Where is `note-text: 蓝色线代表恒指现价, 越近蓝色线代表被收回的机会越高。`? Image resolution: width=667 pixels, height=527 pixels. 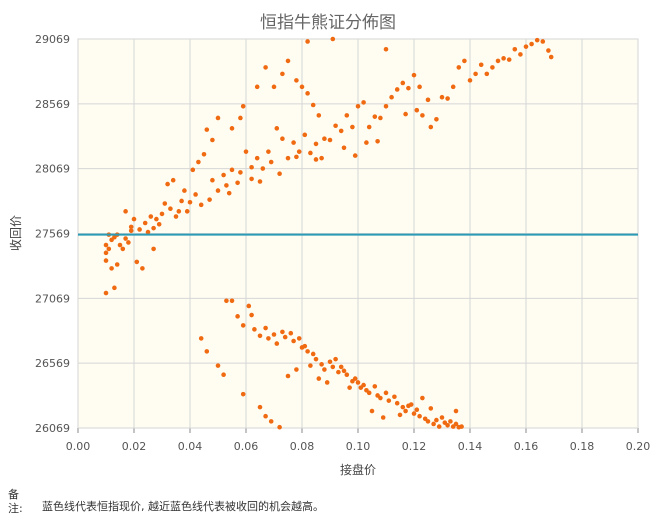 note-text: 蓝色线代表恒指现价, 越近蓝色线代表被收回的机会越高。 is located at coordinates (183, 506).